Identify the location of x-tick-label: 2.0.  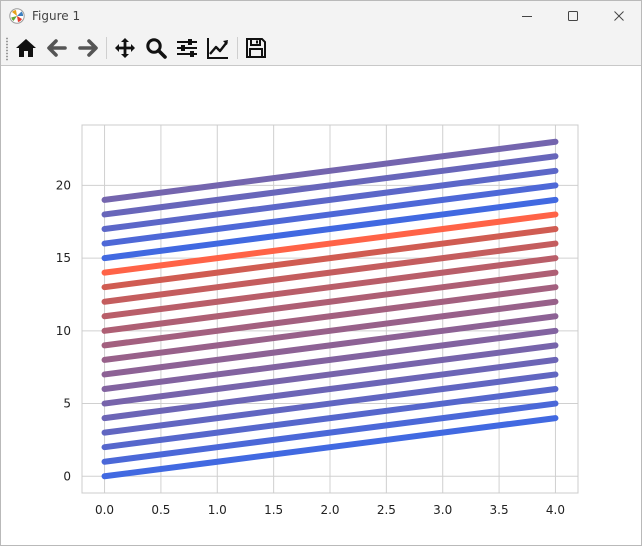
(329, 510).